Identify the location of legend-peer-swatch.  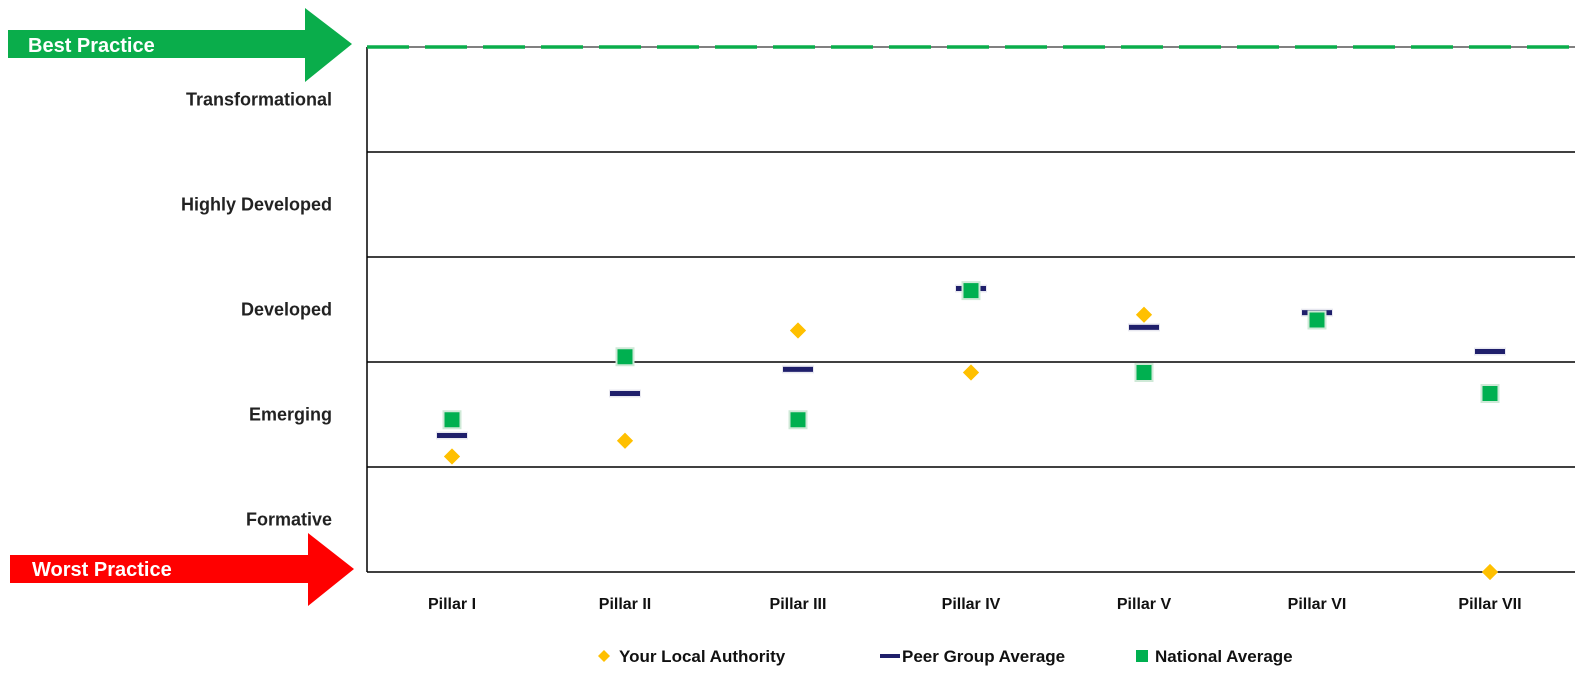
(890, 656).